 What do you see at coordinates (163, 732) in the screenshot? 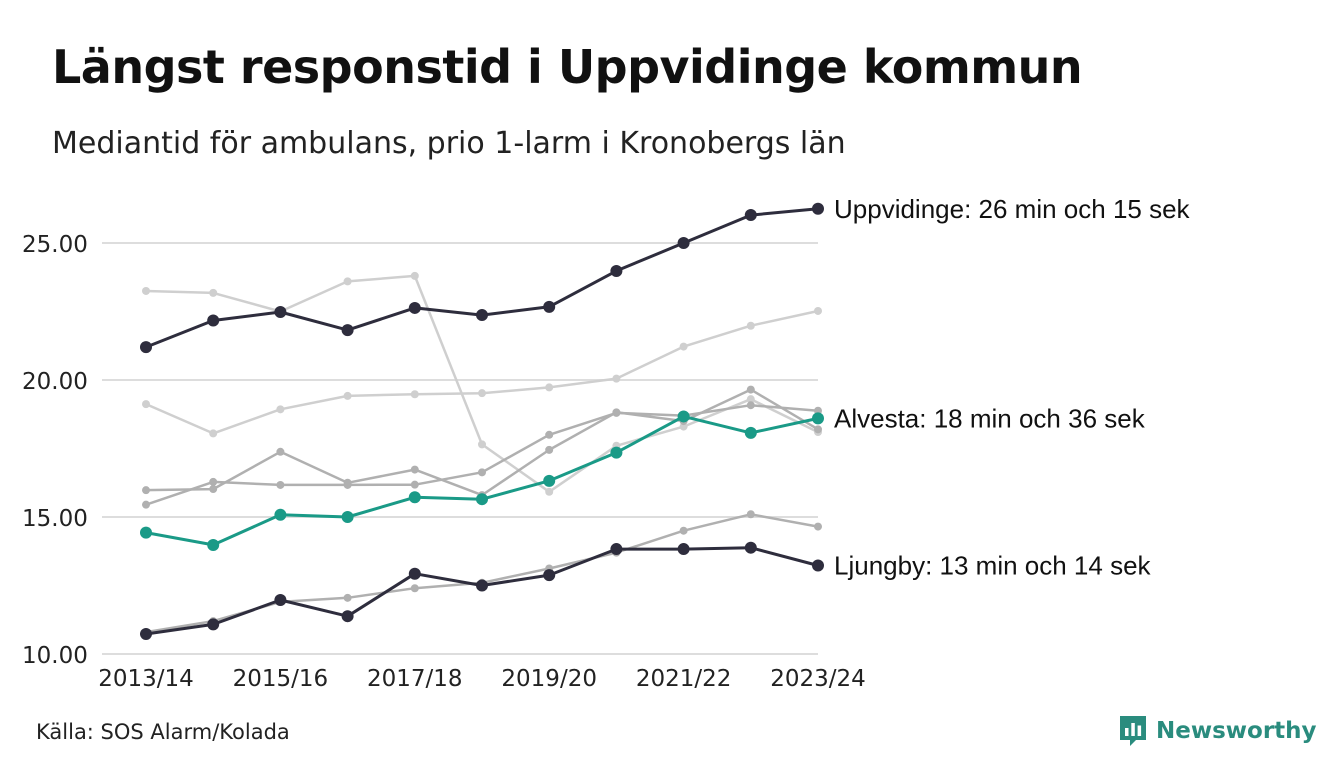
I see `source-note: Källa: SOS Alarm/Kolada` at bounding box center [163, 732].